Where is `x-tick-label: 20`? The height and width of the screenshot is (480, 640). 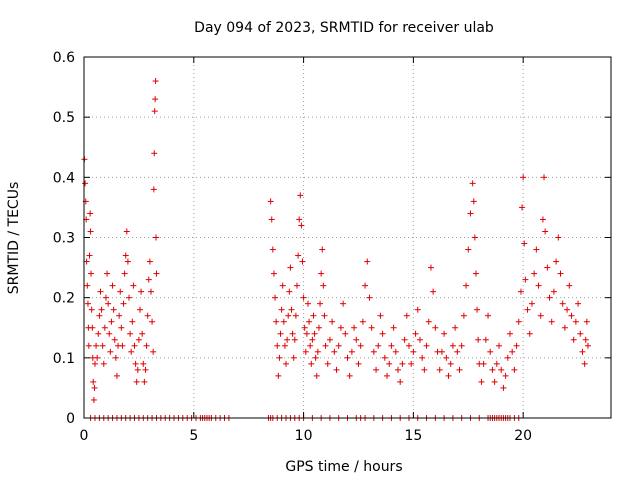
x-tick-label: 20 is located at coordinates (523, 436).